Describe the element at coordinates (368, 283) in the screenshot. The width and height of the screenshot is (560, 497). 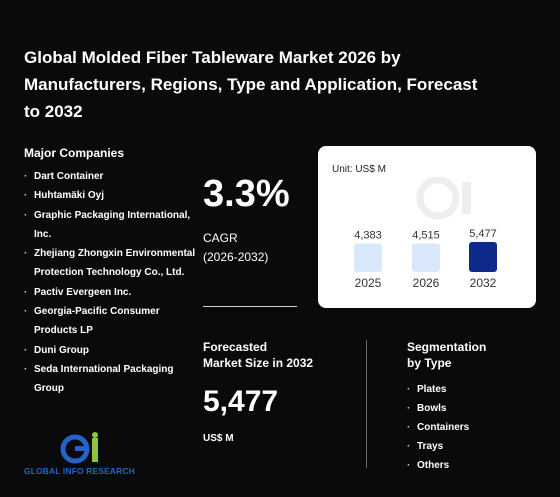
I see `x-tick-label: 2025` at that location.